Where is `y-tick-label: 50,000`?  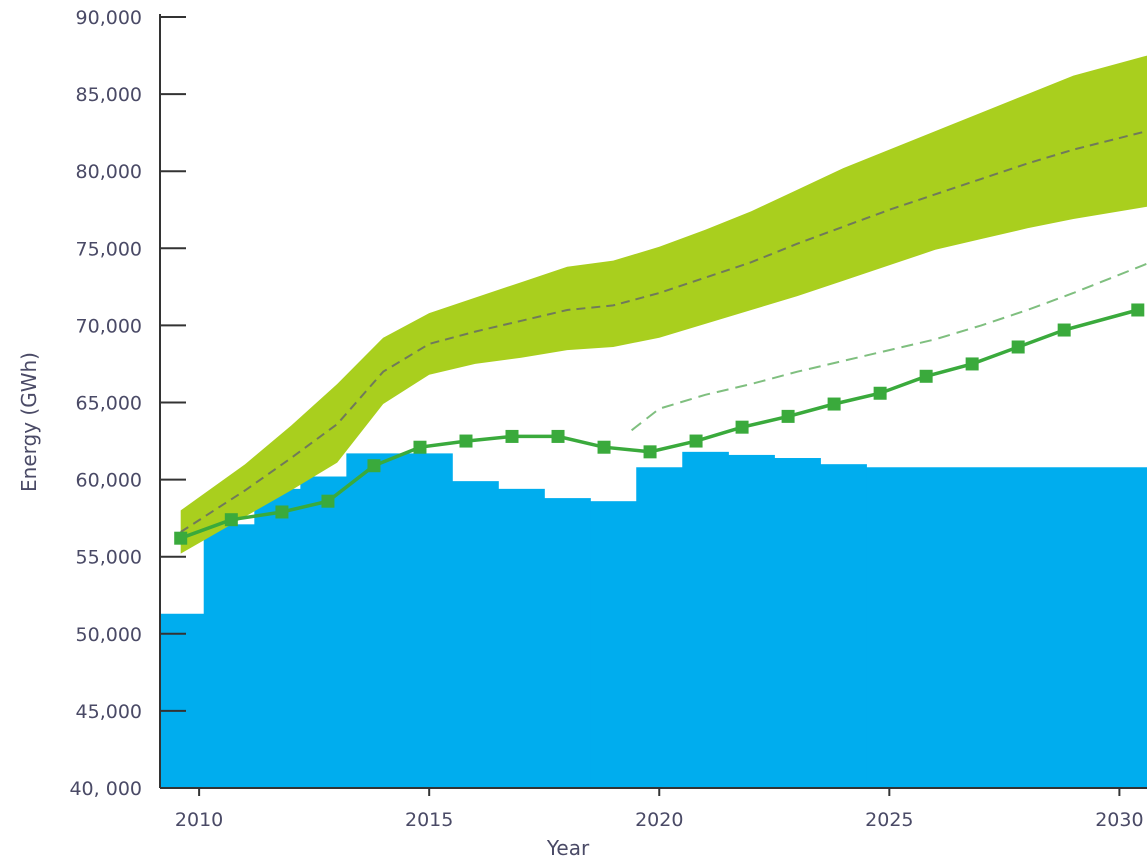 y-tick-label: 50,000 is located at coordinates (109, 635).